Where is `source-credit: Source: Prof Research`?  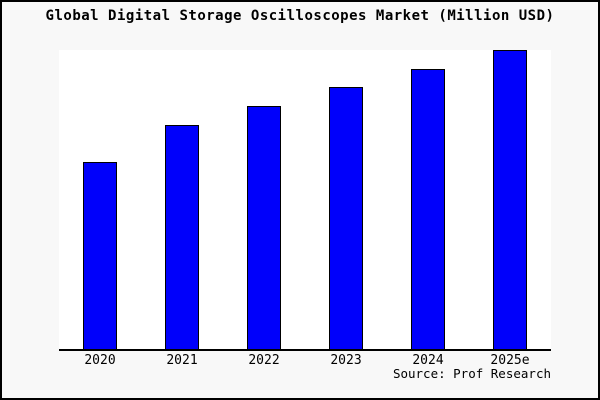
source-credit: Source: Prof Research is located at coordinates (471, 373).